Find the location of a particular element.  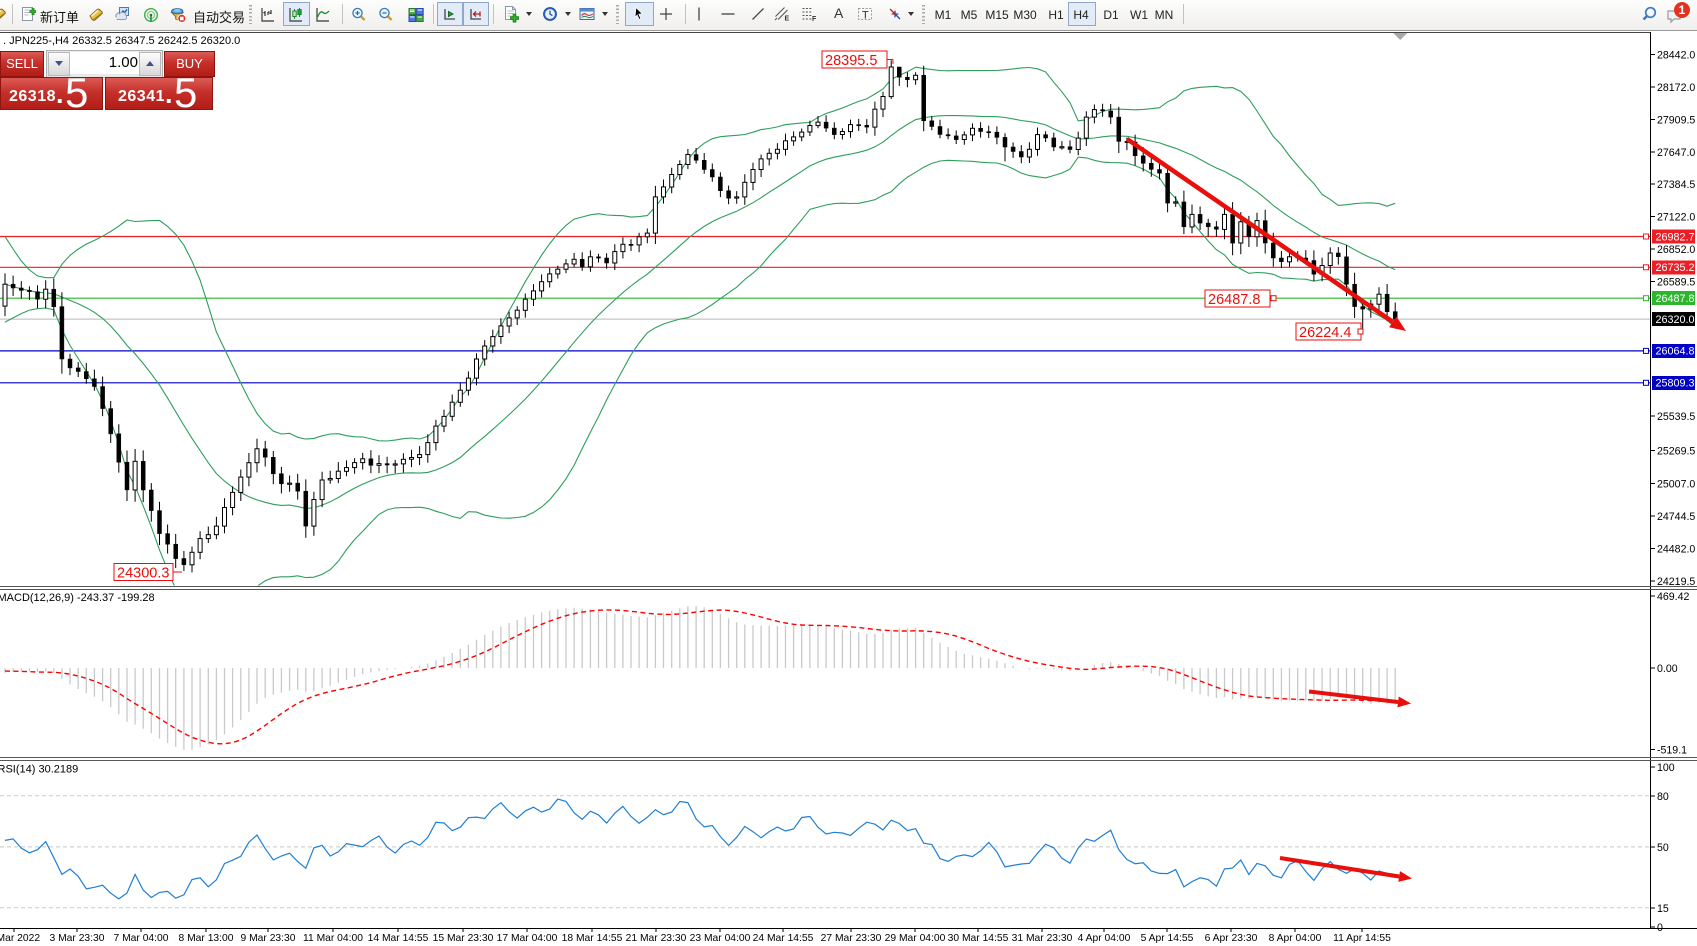

svg-text: F is located at coordinates (814, 19).